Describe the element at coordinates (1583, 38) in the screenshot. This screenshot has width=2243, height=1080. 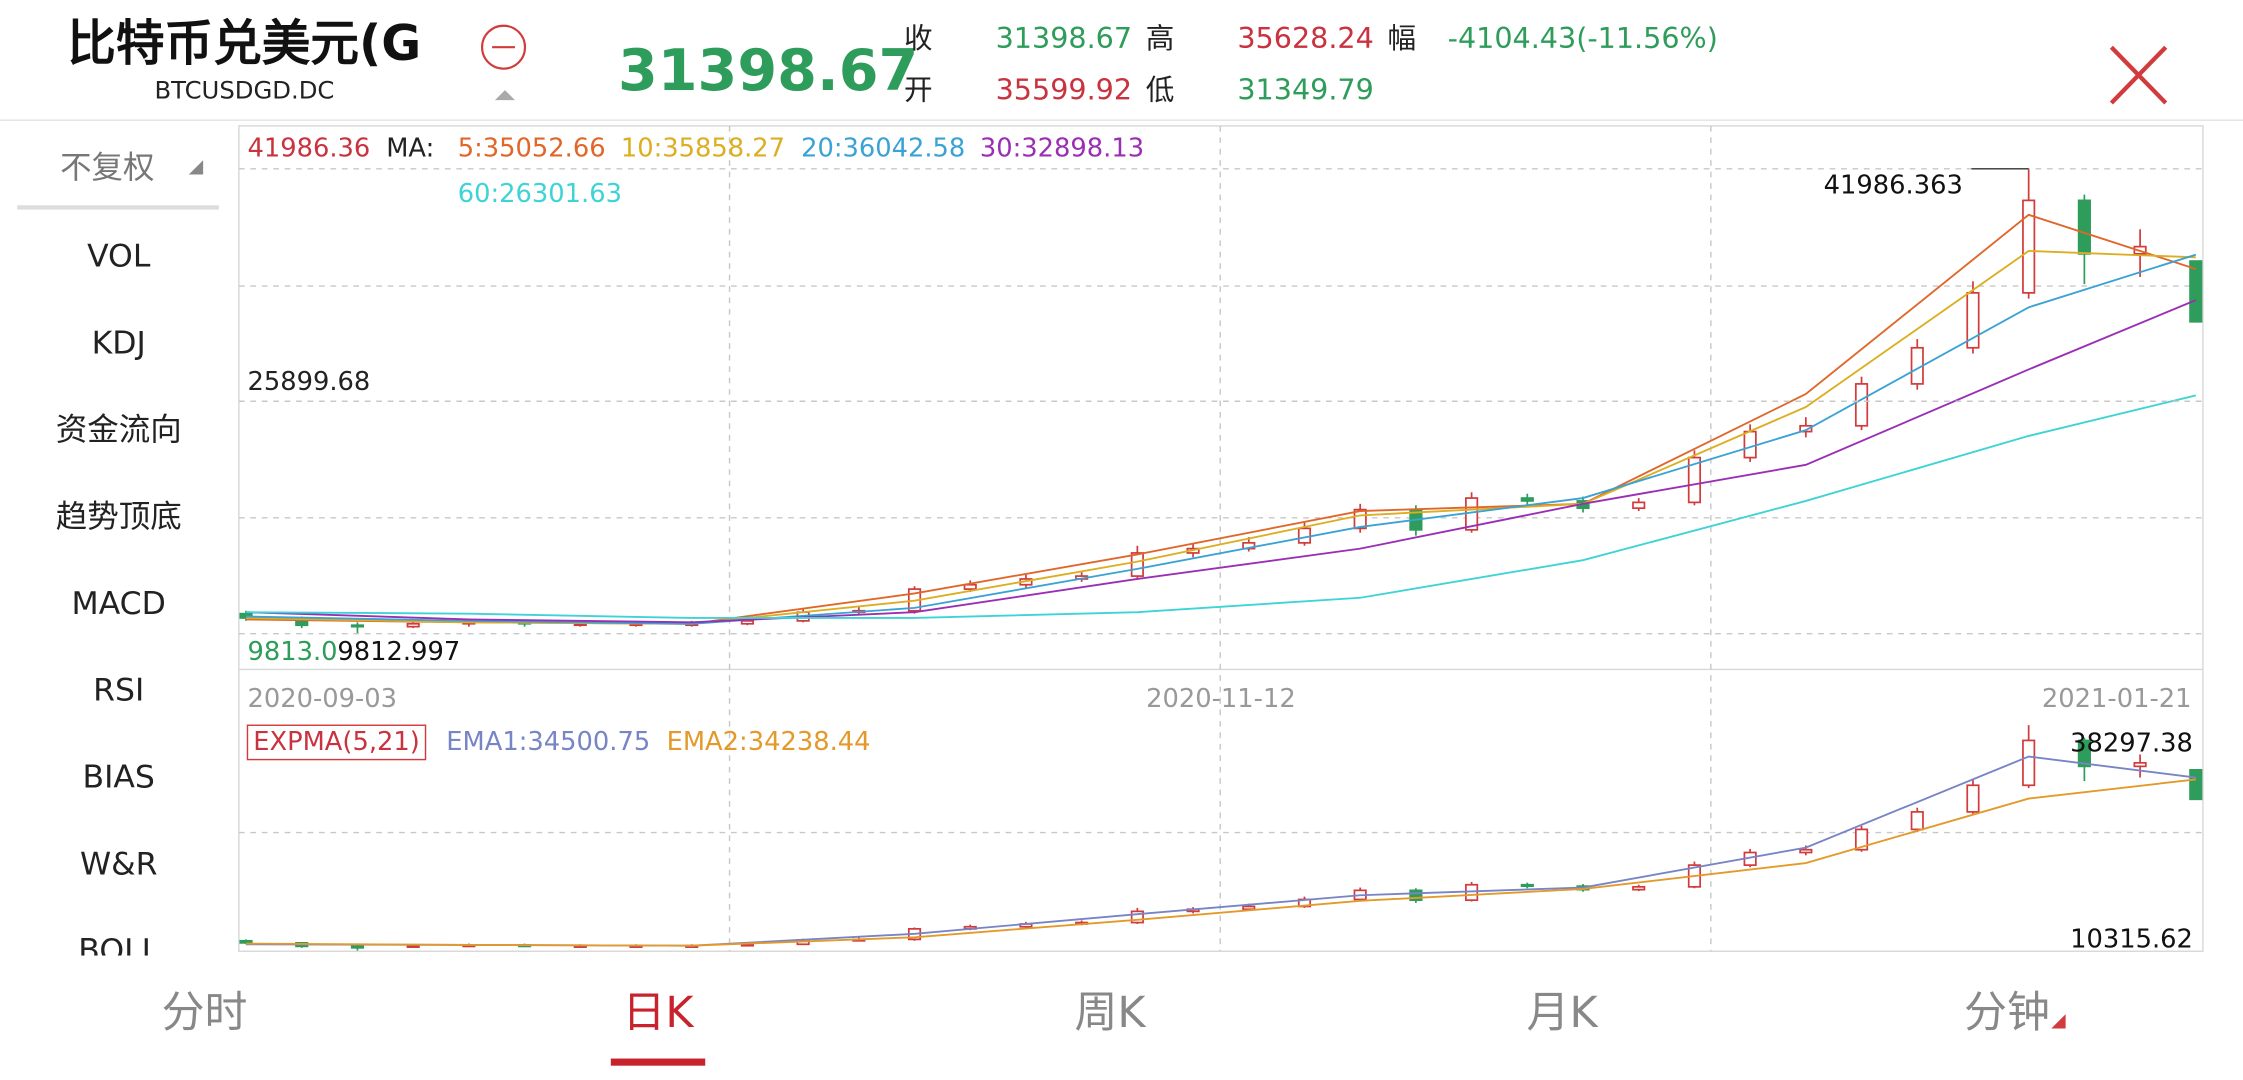
I see `field-value: -4104.43(-11.56%)` at that location.